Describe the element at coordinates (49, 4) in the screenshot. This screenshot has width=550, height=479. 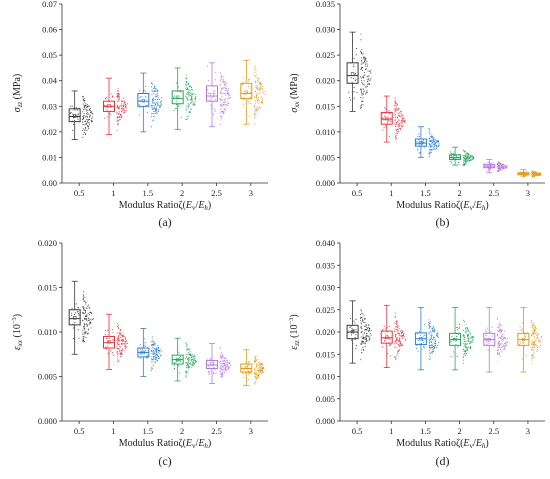
I see `y-tick-label: 0.07` at that location.